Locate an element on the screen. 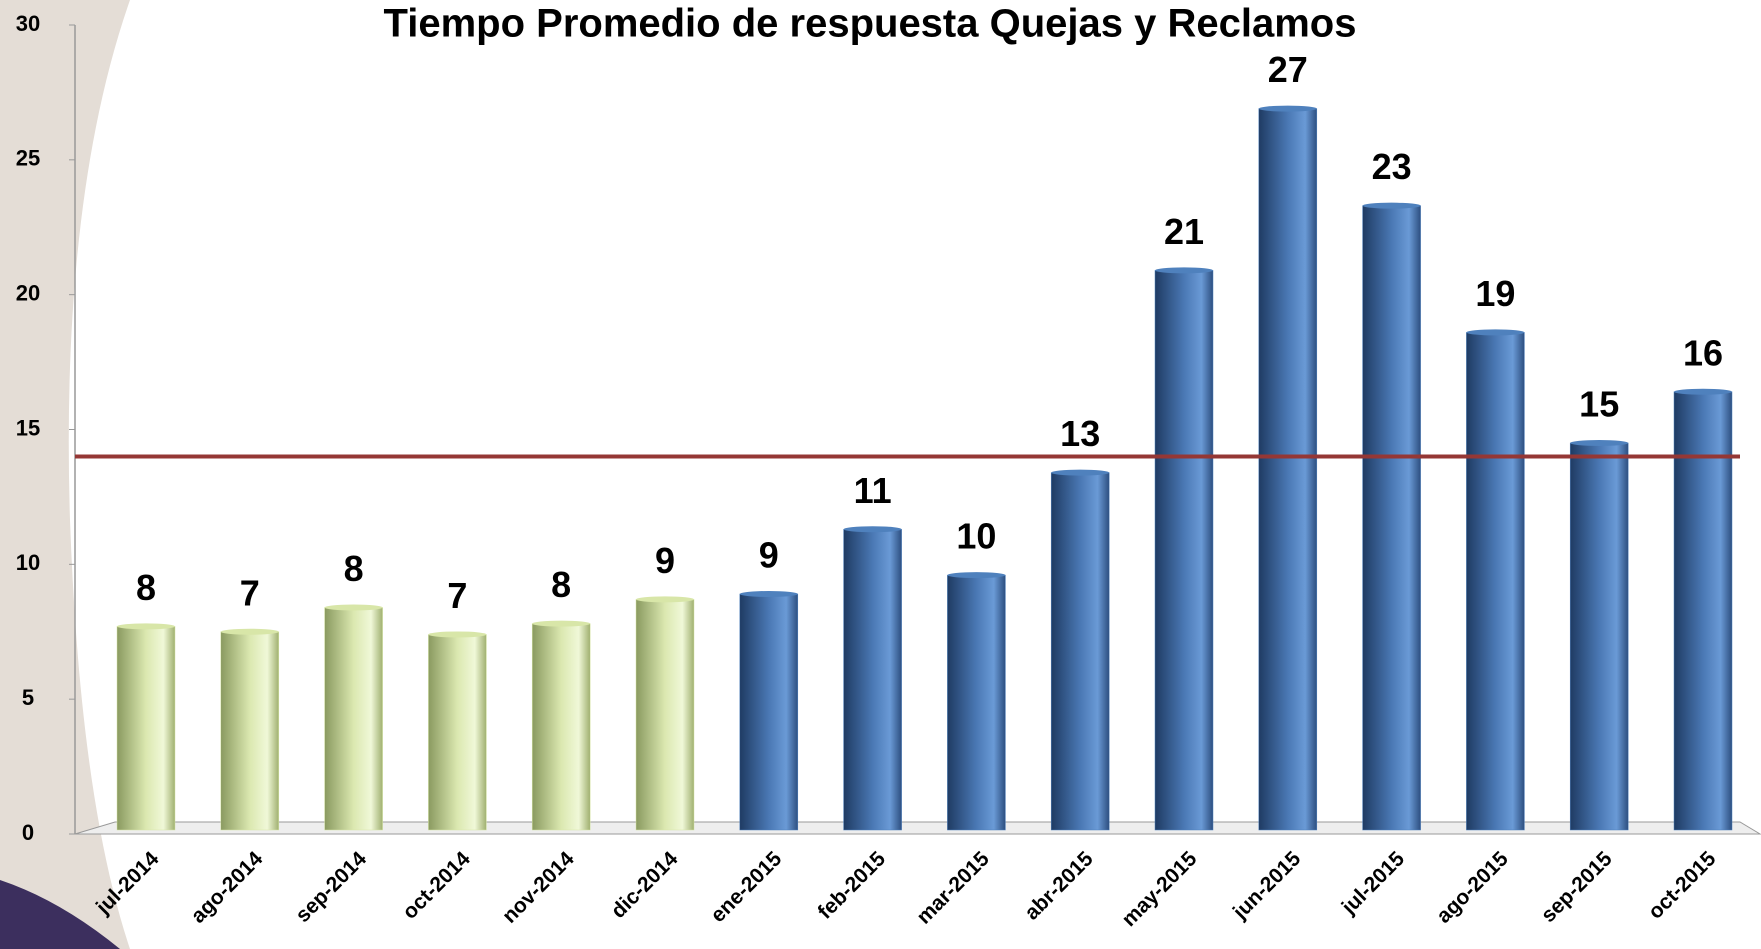 The height and width of the screenshot is (949, 1761). background-curve is located at coordinates (65, 474).